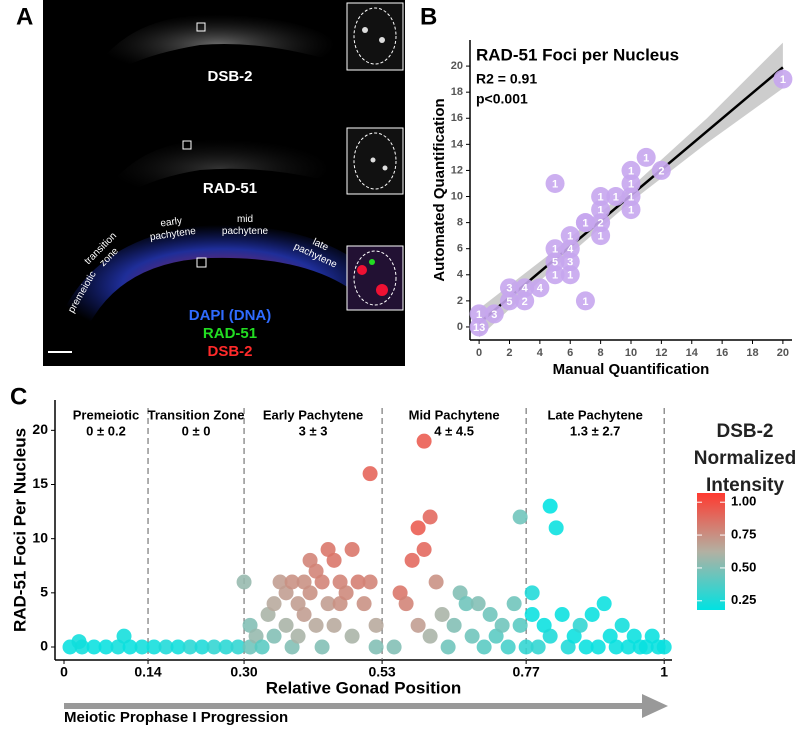  What do you see at coordinates (457, 92) in the screenshot?
I see `y-tick-label: 18` at bounding box center [457, 92].